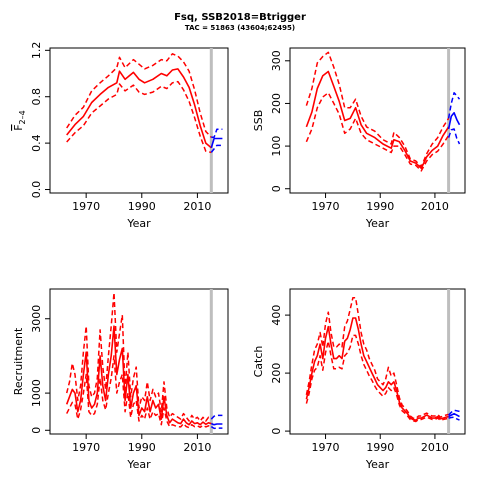  What do you see at coordinates (276, 431) in the screenshot?
I see `catch-y-tick-label: 0` at bounding box center [276, 431].